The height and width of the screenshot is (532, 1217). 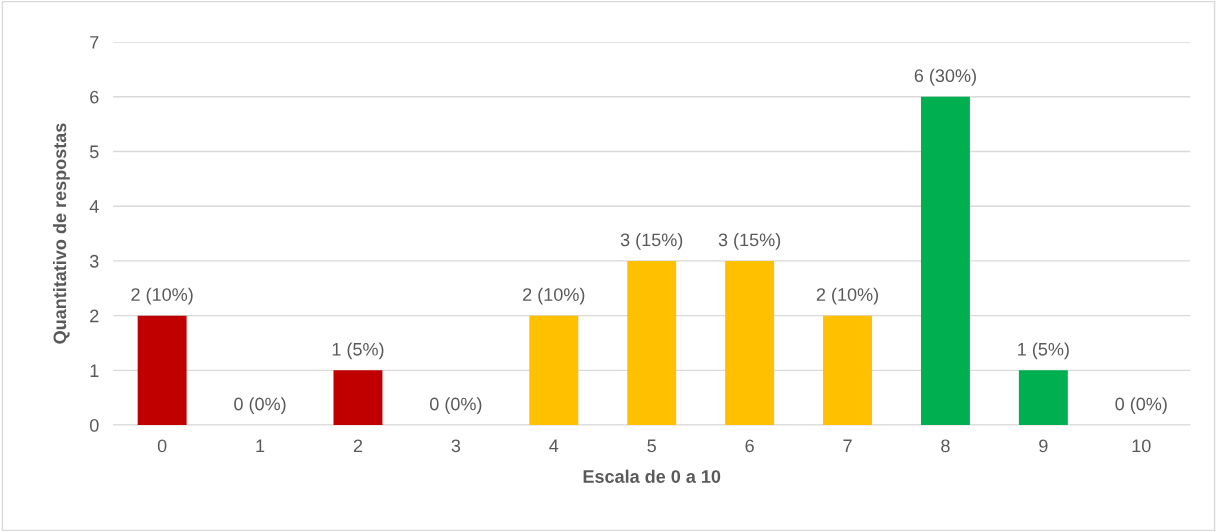 What do you see at coordinates (945, 77) in the screenshot?
I see `data-label: 6 (30%)` at bounding box center [945, 77].